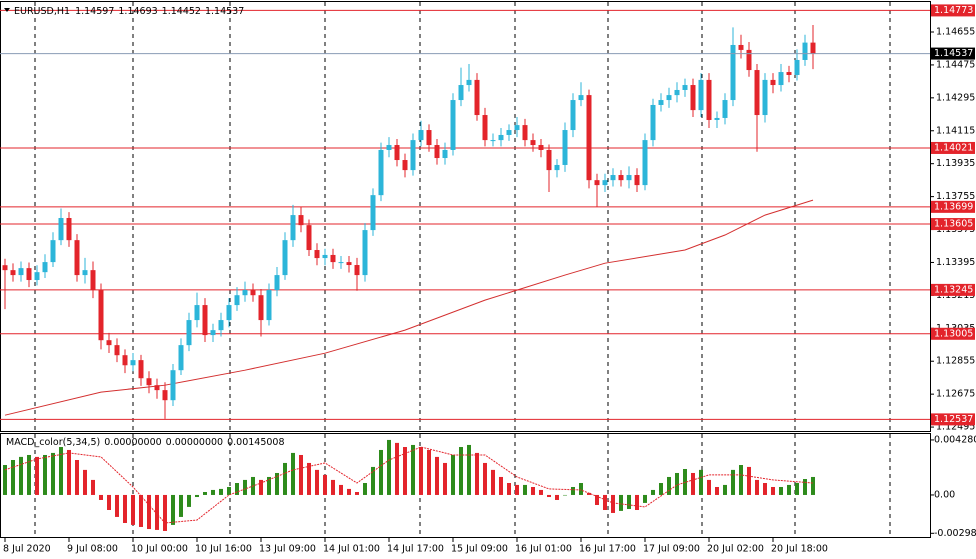  I want to click on x-tick-label: 17 Jul 09:00, so click(671, 549).